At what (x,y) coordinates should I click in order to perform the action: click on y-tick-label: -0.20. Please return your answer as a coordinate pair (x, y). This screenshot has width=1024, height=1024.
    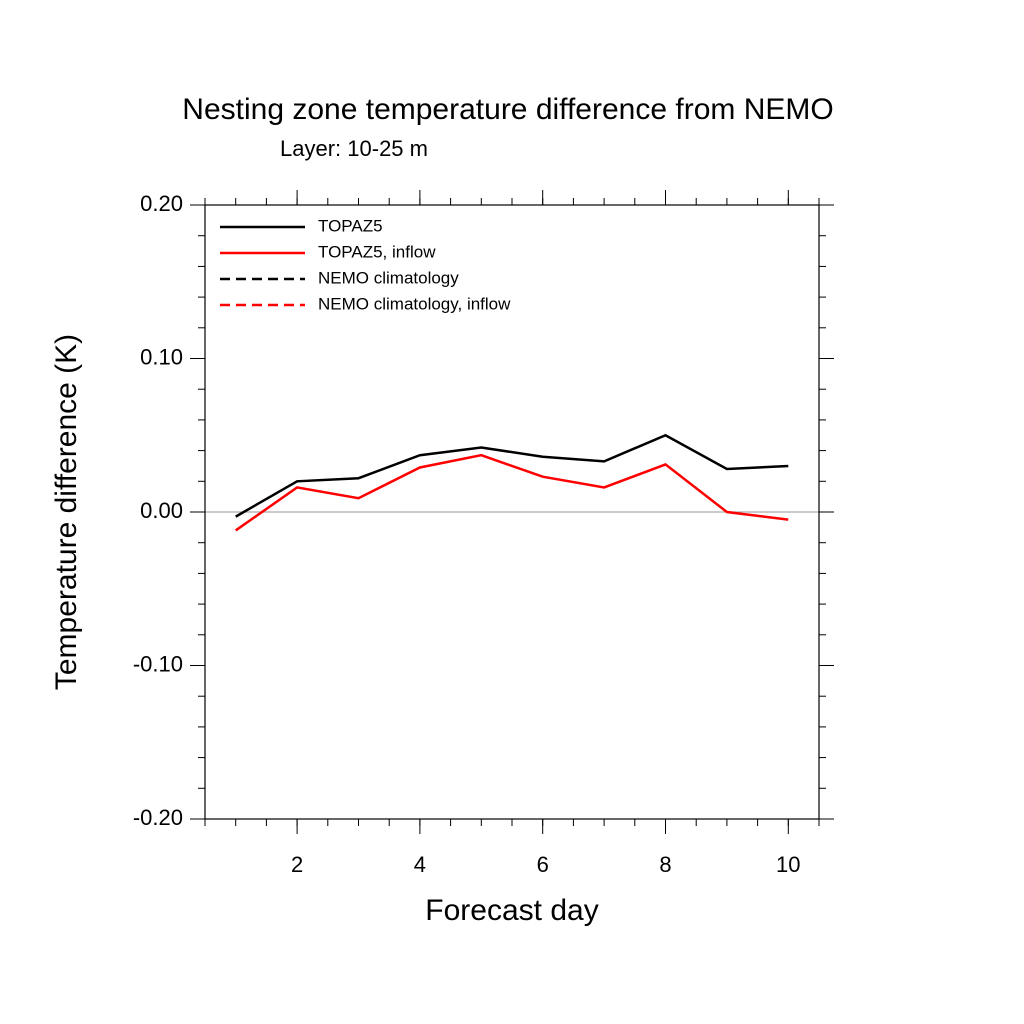
    Looking at the image, I should click on (158, 817).